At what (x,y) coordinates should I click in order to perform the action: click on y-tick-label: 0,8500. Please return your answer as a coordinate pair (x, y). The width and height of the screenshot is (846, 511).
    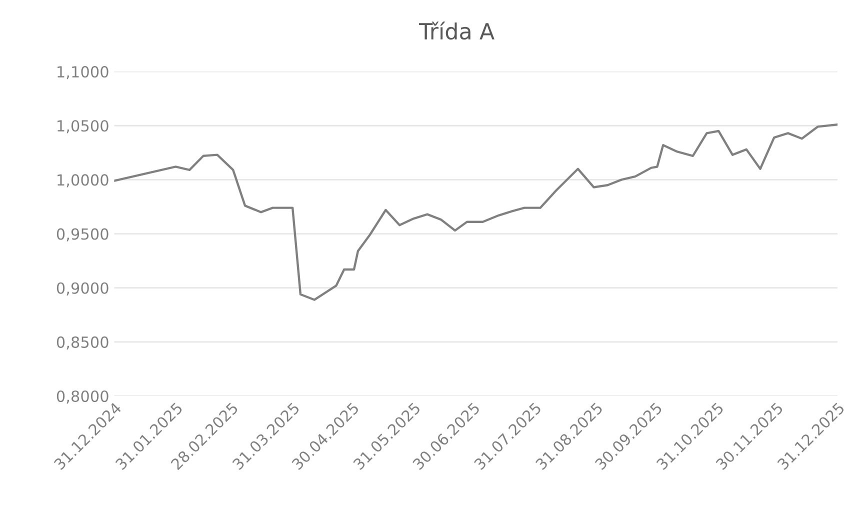
    Looking at the image, I should click on (82, 343).